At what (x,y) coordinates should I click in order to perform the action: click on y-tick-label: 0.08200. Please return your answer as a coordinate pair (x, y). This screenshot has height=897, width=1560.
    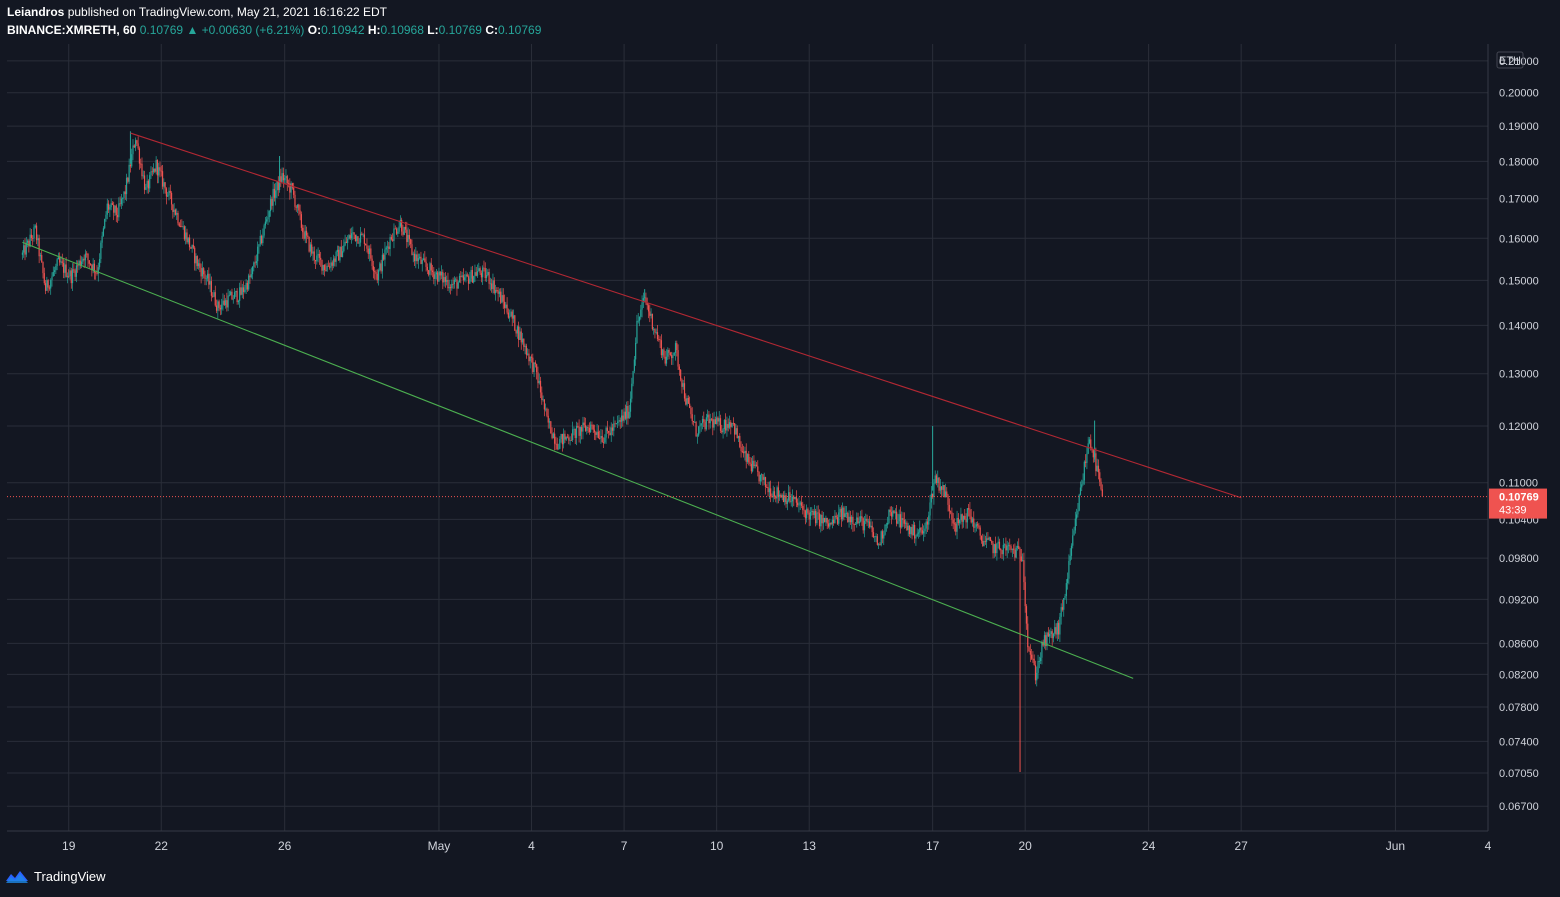
    Looking at the image, I should click on (1519, 675).